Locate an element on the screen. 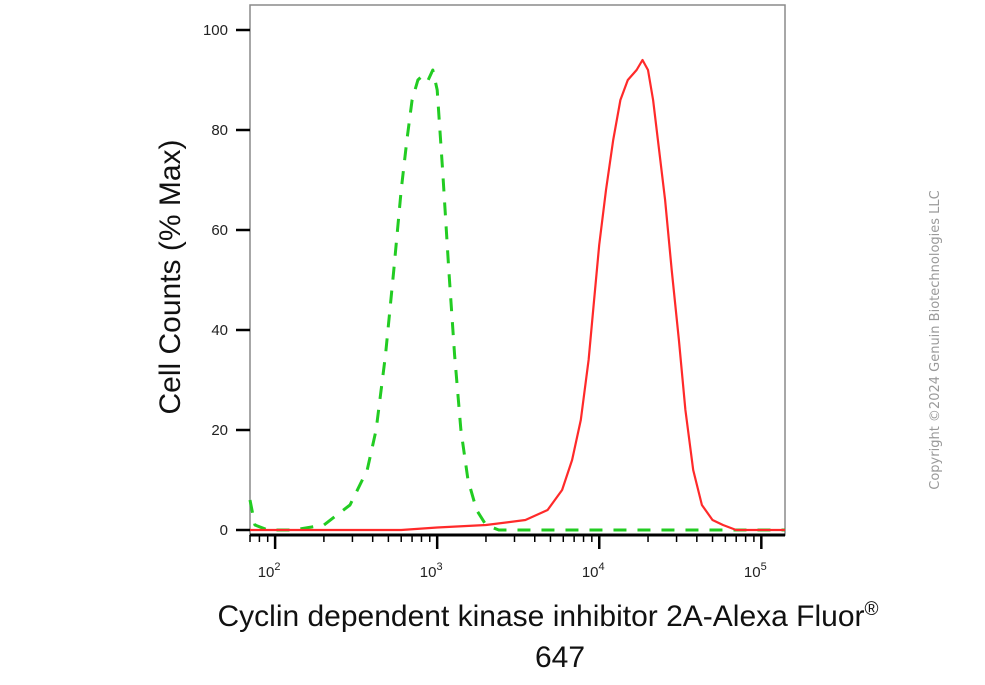 The height and width of the screenshot is (685, 985). y-tick-label-20: 20 is located at coordinates (219, 430).